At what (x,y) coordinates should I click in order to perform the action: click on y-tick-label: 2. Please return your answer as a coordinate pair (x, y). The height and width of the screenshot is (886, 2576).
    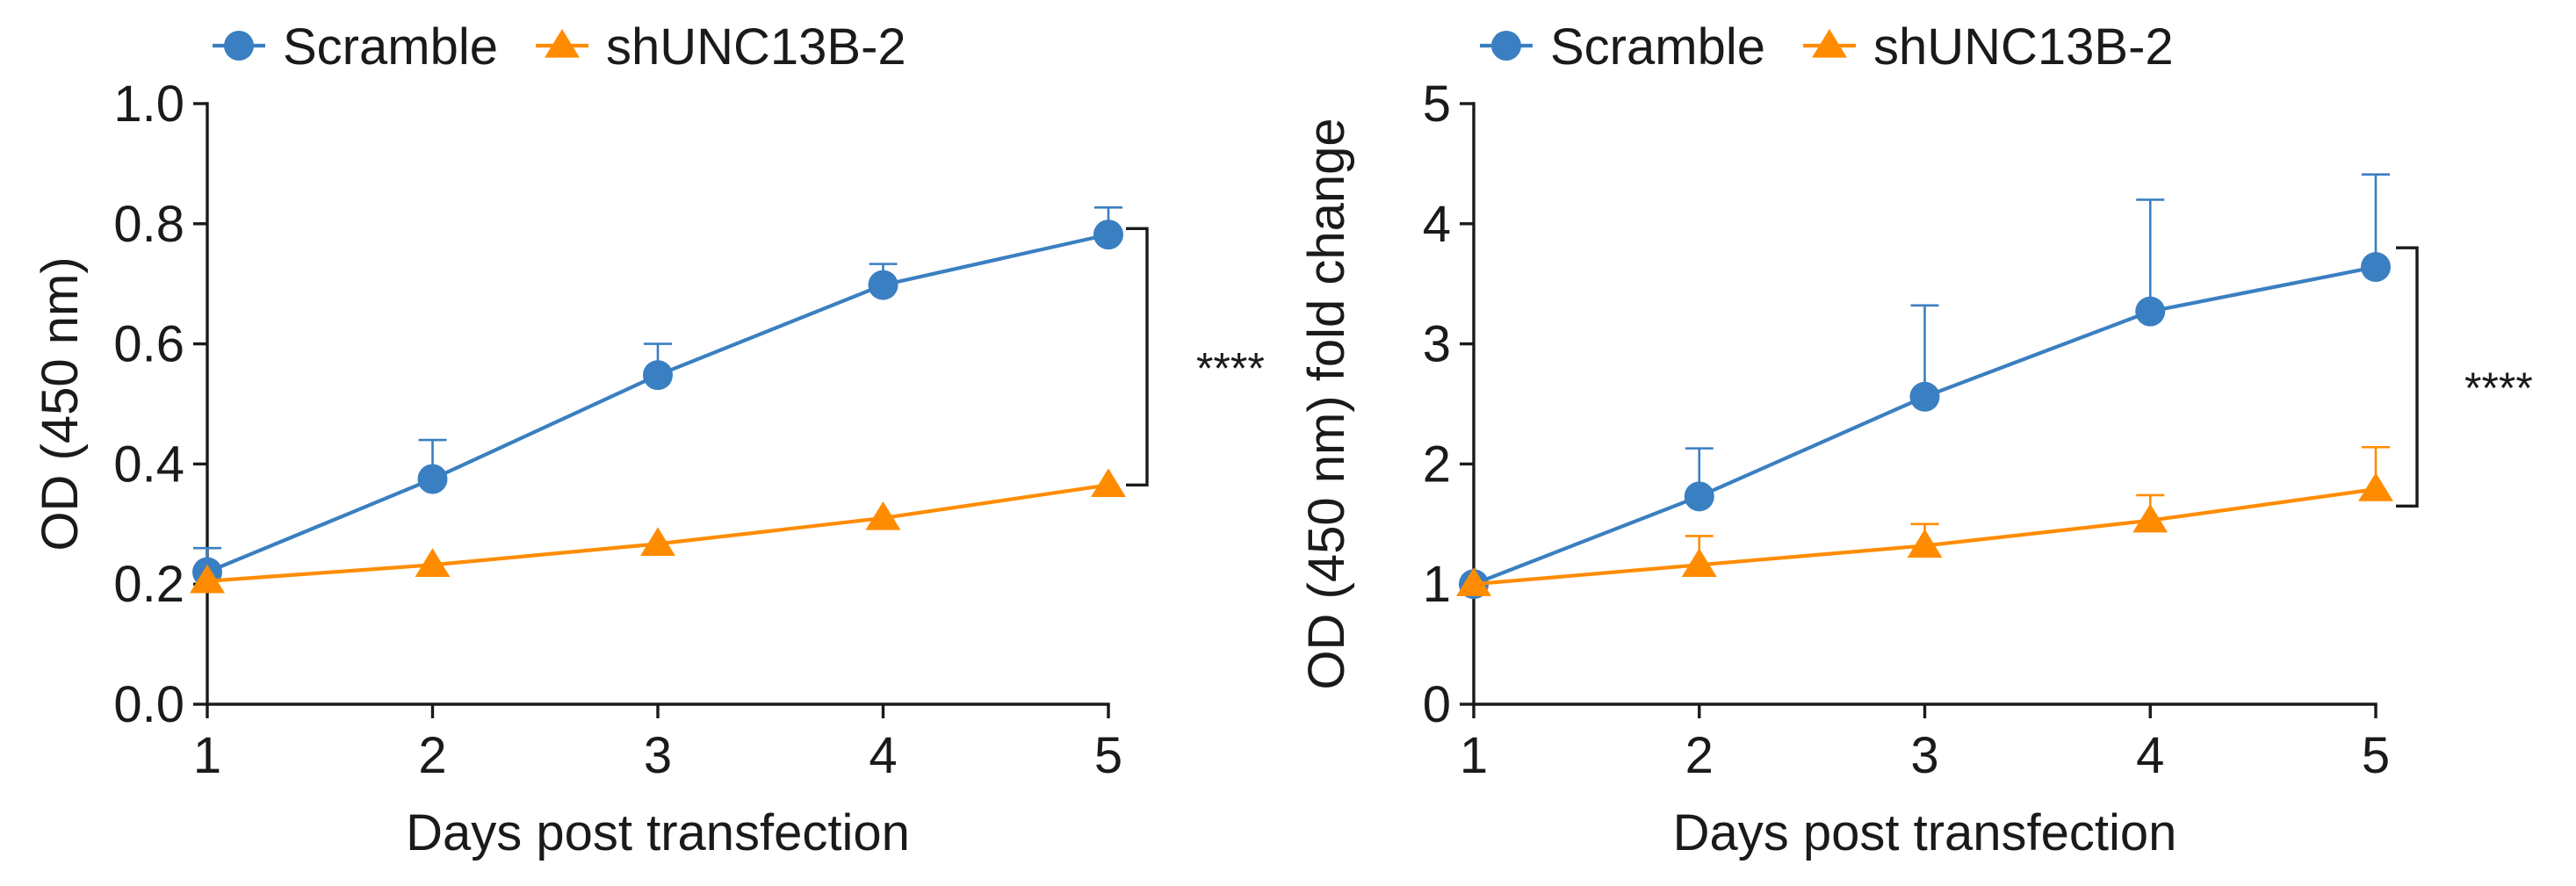
    Looking at the image, I should click on (1437, 464).